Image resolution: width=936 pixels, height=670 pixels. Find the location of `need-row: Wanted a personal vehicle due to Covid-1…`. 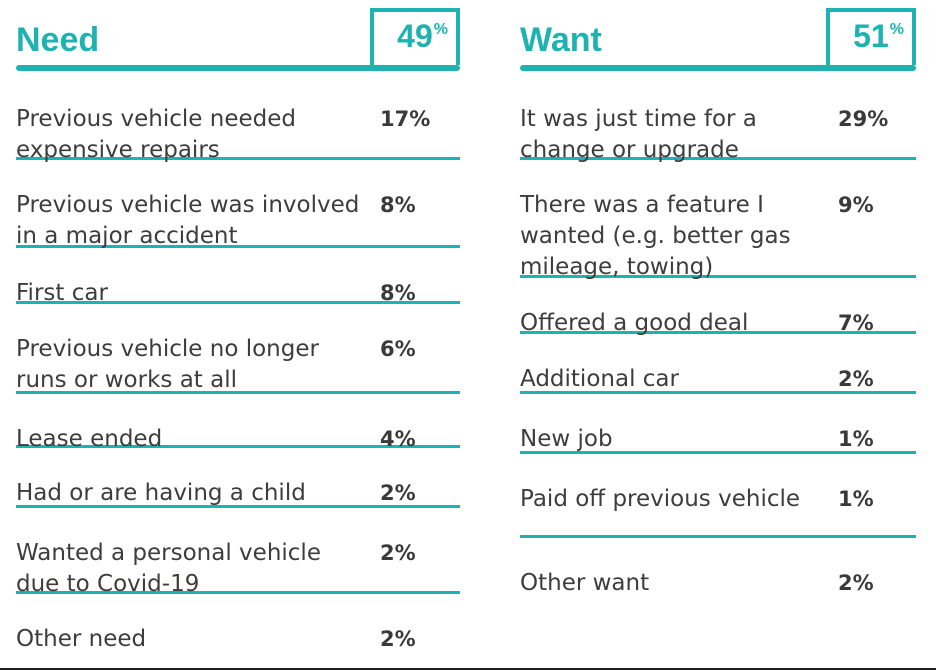

need-row: Wanted a personal vehicle due to Covid-1… is located at coordinates (238, 552).